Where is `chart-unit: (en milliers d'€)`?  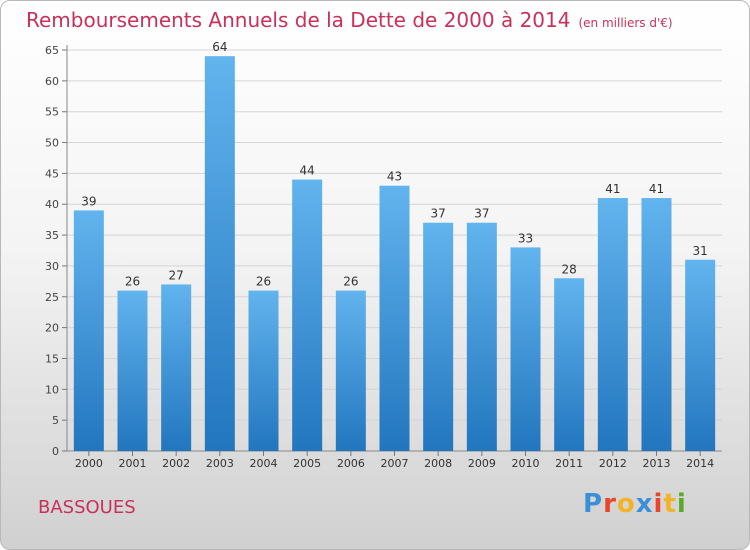 chart-unit: (en milliers d'€) is located at coordinates (625, 23).